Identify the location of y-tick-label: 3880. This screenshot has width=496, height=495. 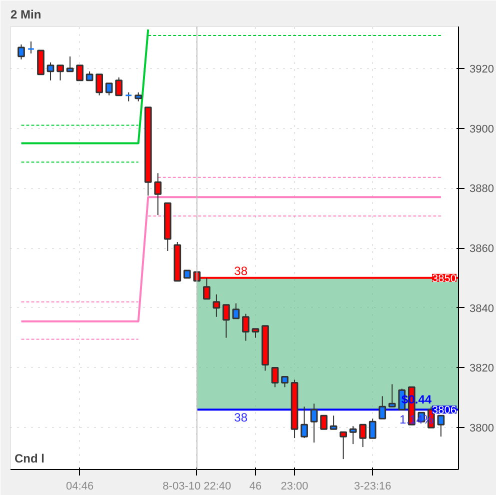
(482, 189).